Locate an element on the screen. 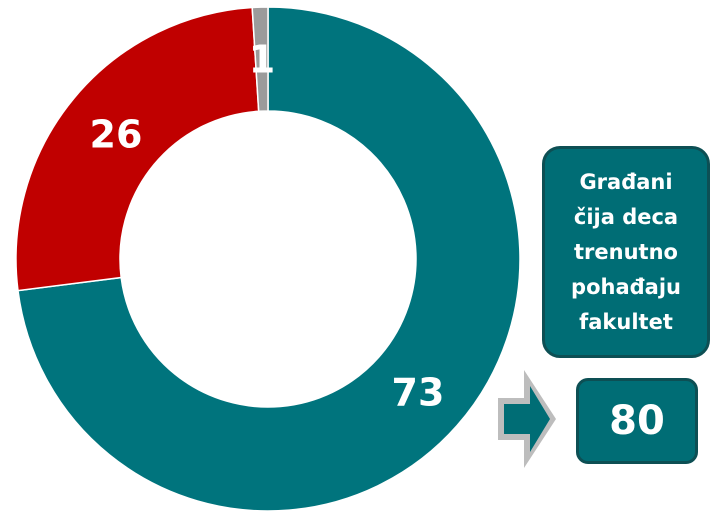 This screenshot has width=725, height=511. callout-value: 80 is located at coordinates (637, 421).